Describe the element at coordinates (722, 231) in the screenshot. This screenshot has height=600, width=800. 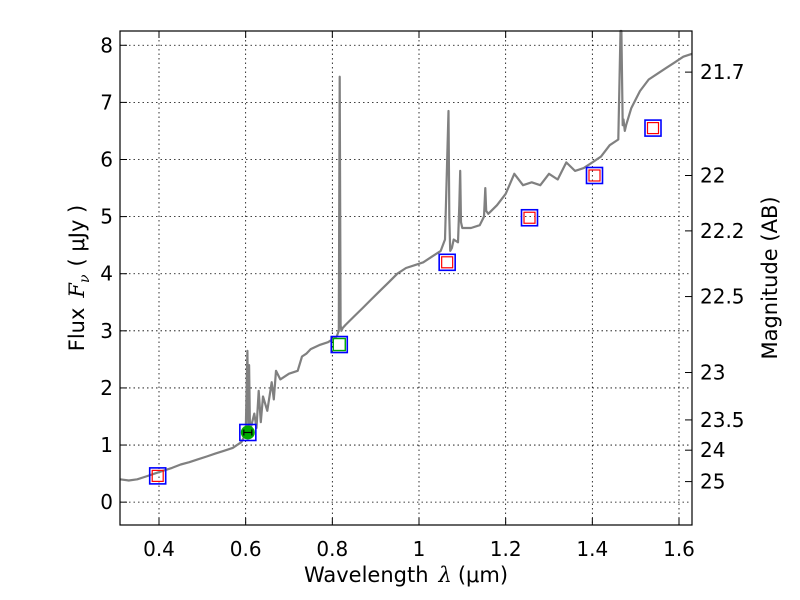
I see `right-tick-label: 22.2` at that location.